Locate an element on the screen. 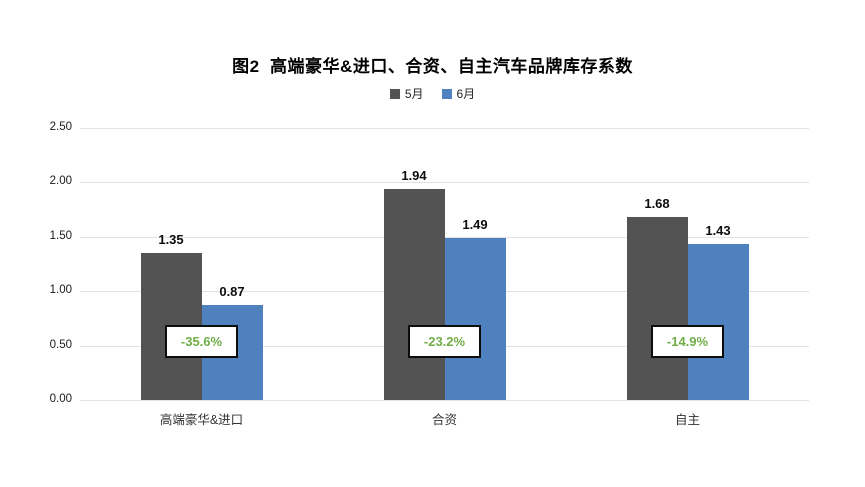  legend-item-june: 6月 is located at coordinates (458, 93).